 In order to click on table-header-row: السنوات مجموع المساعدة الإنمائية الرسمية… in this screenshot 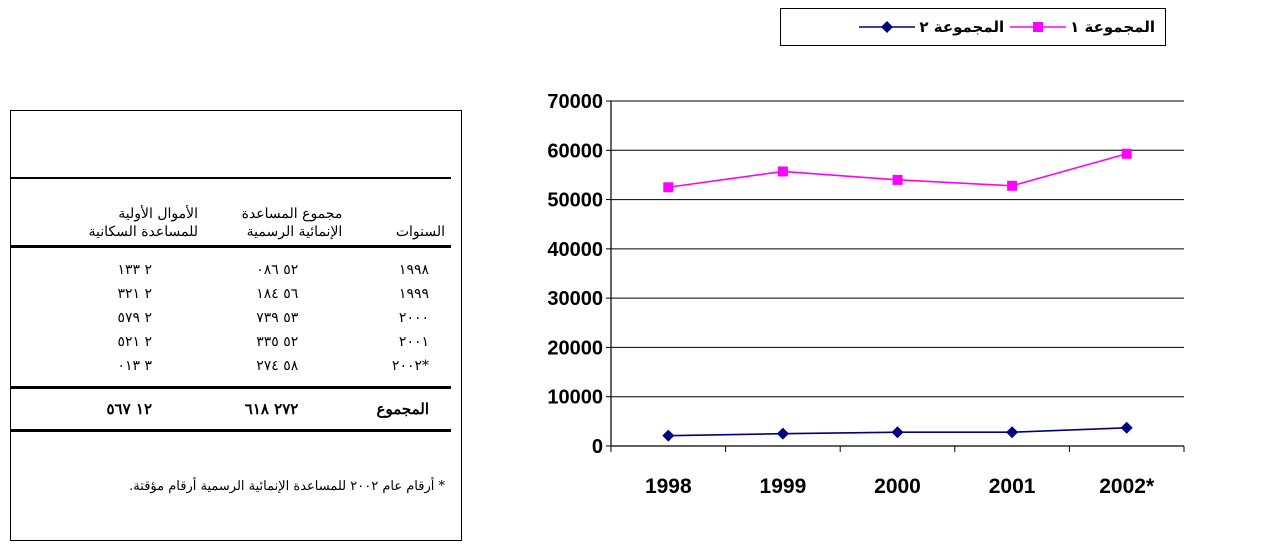, I will do `click(231, 212)`.